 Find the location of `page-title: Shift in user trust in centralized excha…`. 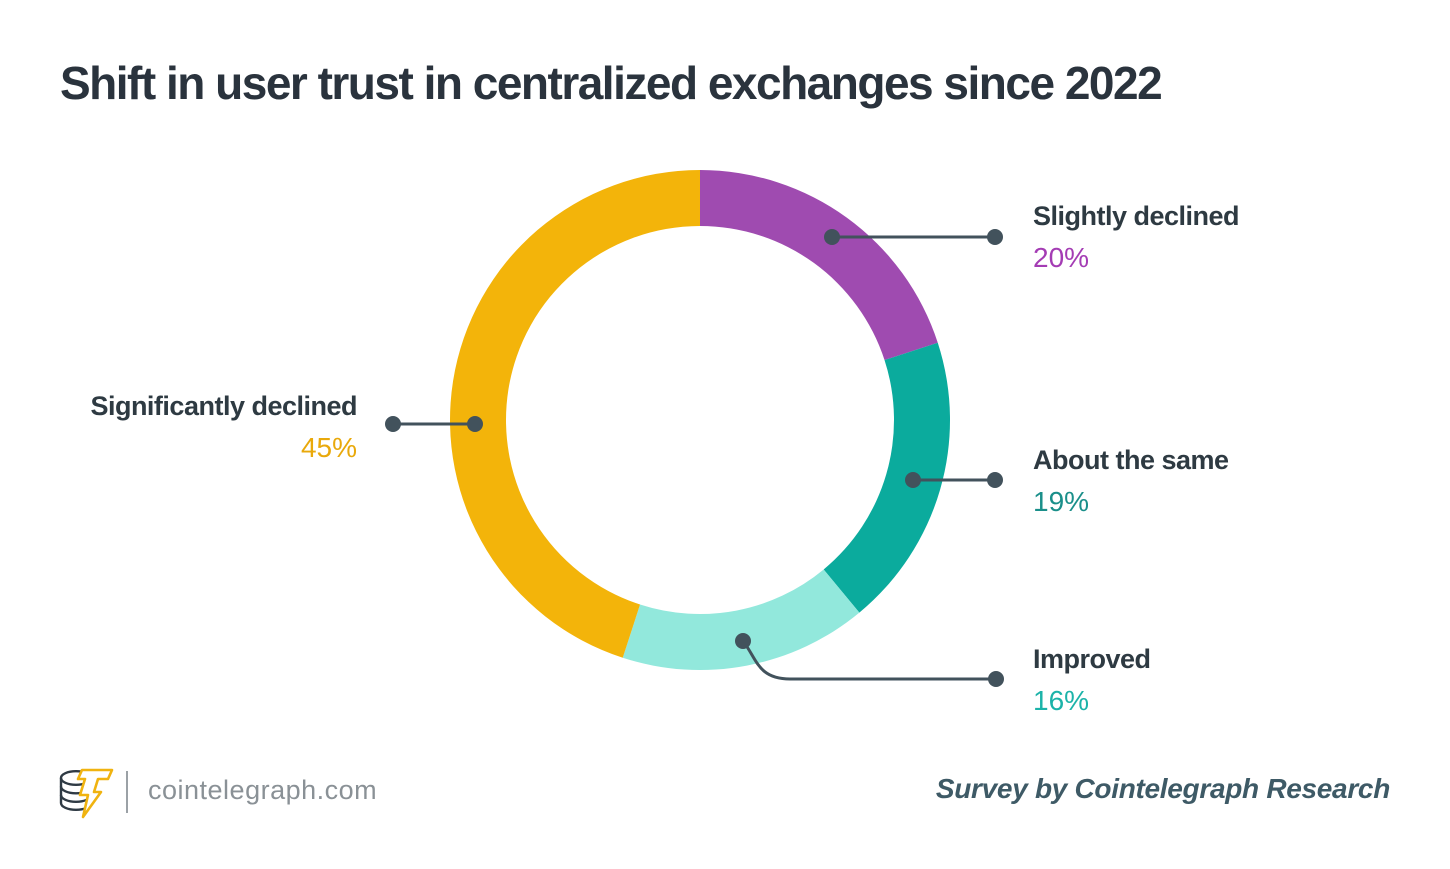

page-title: Shift in user trust in centralized excha… is located at coordinates (611, 83).